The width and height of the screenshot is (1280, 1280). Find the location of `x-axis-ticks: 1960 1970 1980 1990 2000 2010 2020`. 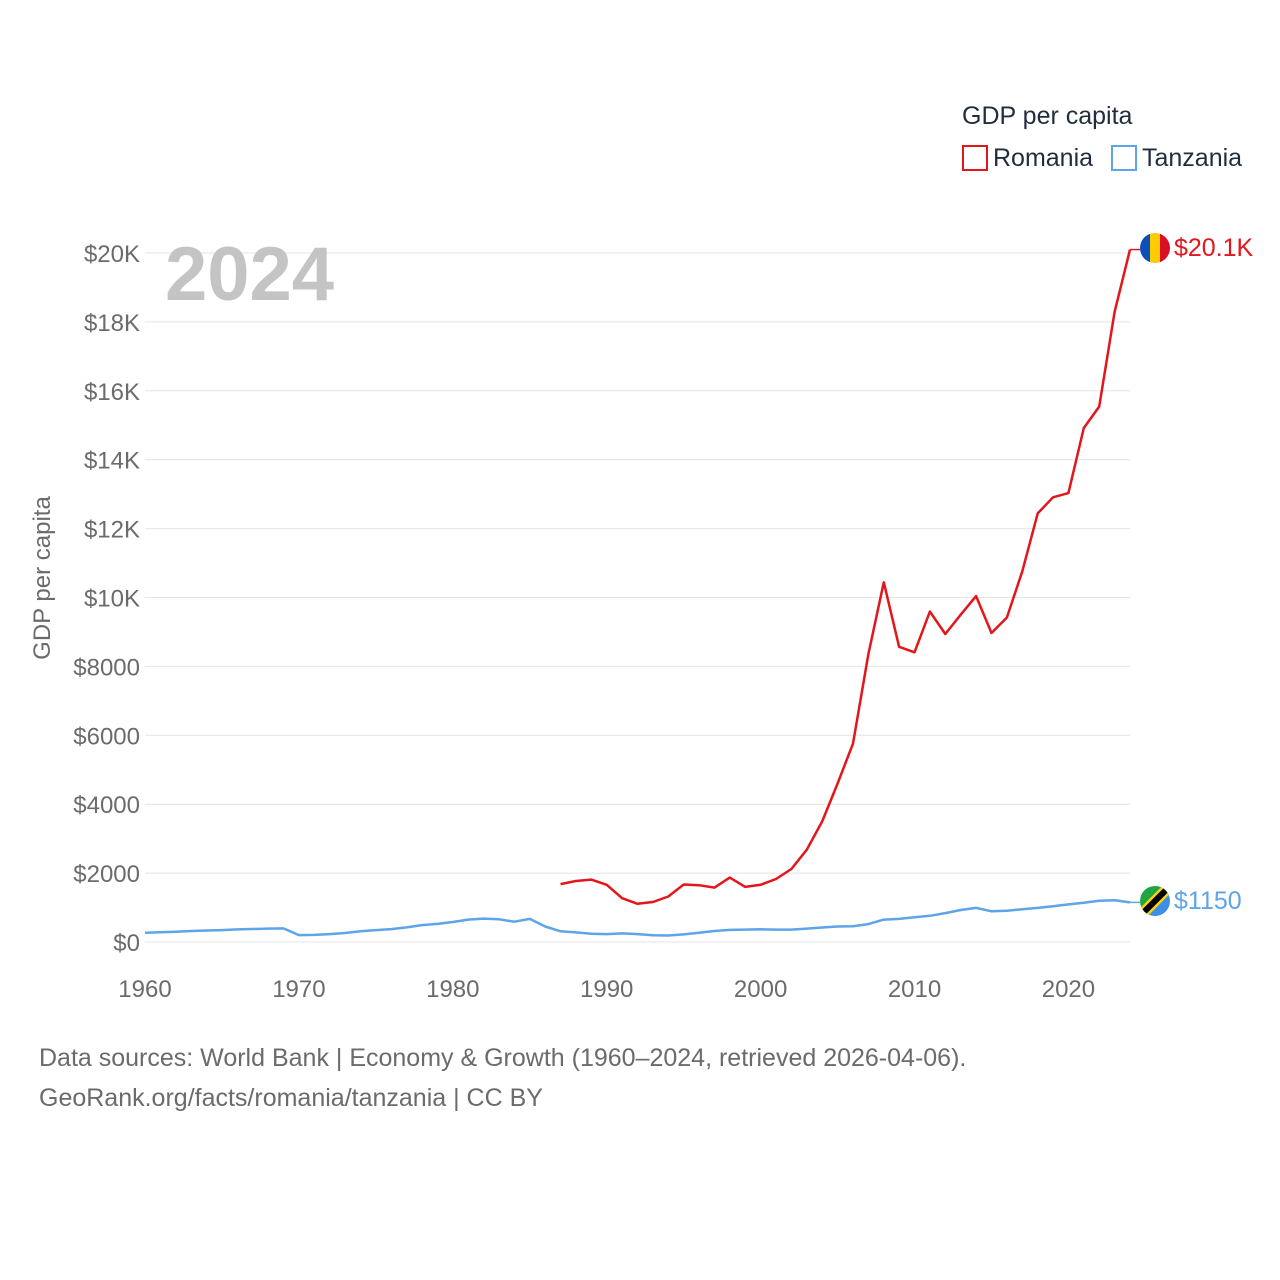

x-axis-ticks: 1960 1970 1980 1990 2000 2010 2020 is located at coordinates (606, 989).